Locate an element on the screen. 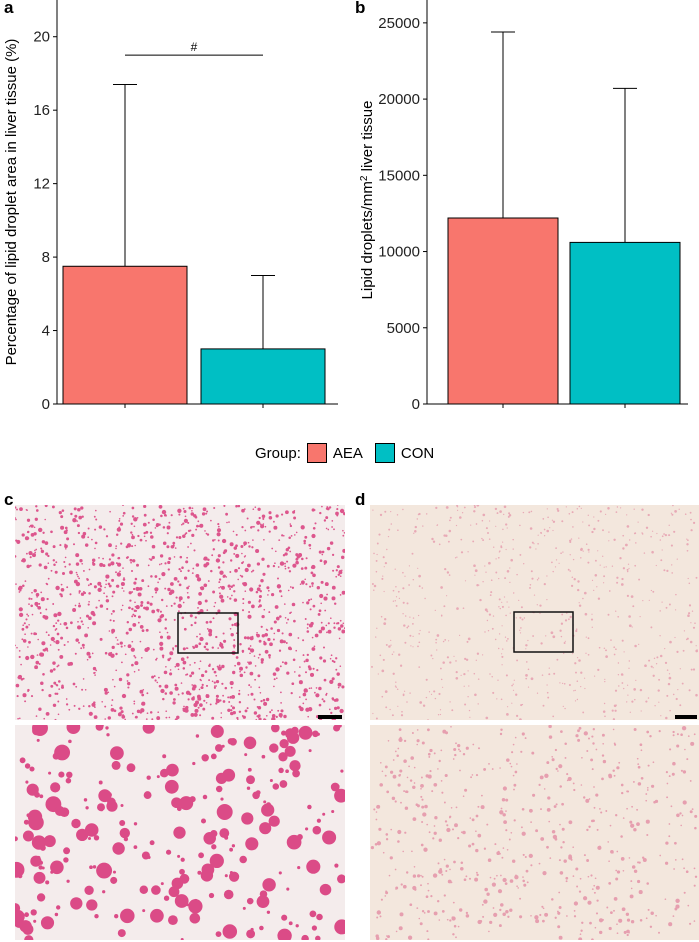 The height and width of the screenshot is (942, 699). tissue-background is located at coordinates (534, 832).